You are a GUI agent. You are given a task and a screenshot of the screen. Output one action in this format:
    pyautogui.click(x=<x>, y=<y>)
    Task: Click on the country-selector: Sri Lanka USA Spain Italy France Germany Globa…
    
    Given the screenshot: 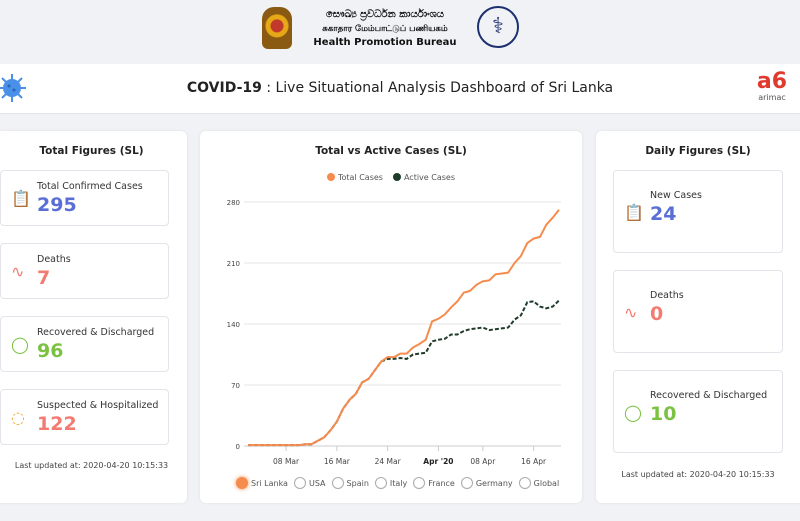 What is the action you would take?
    pyautogui.click(x=397, y=483)
    